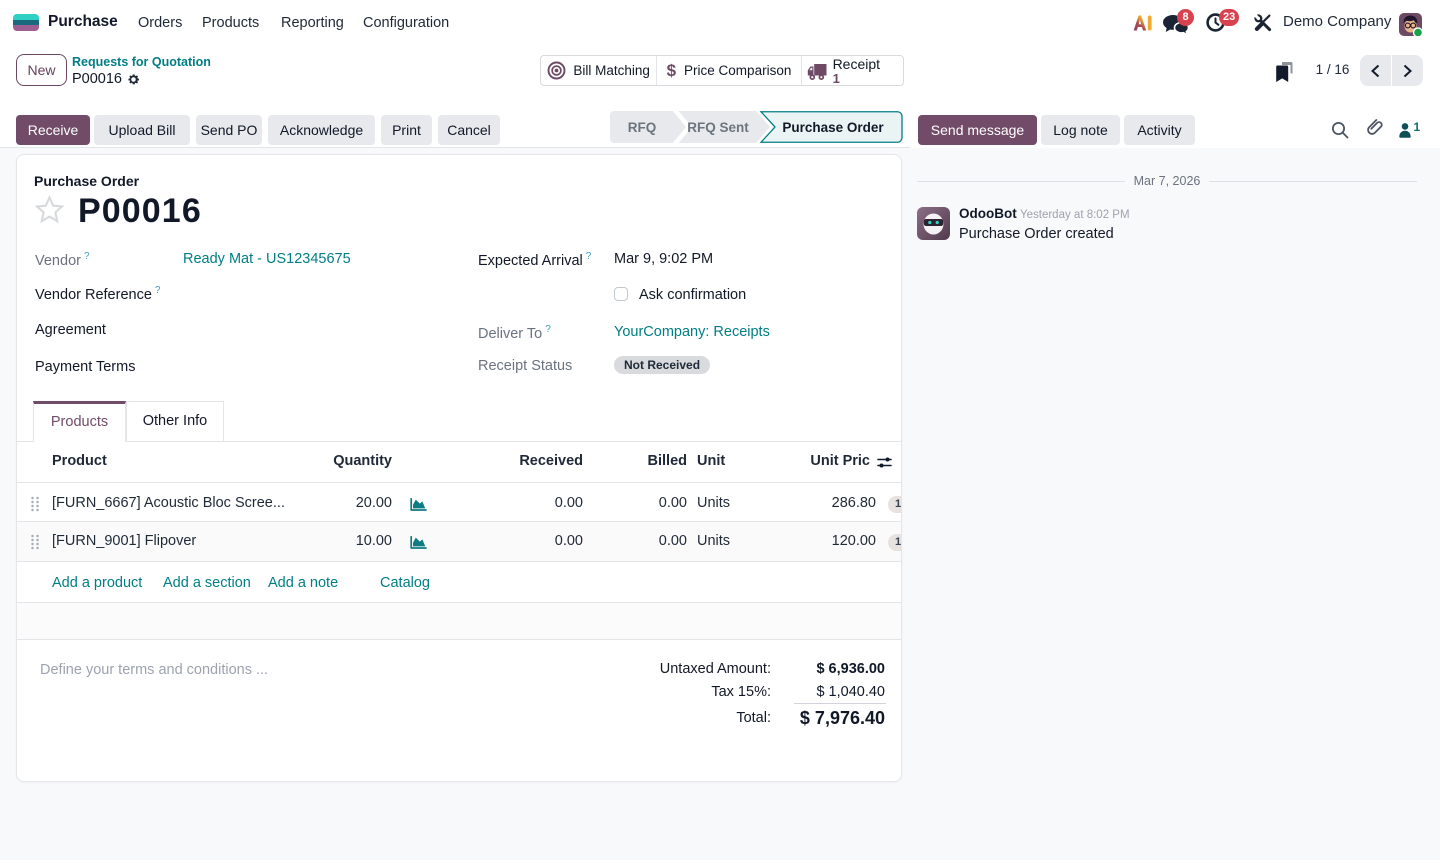 The height and width of the screenshot is (860, 1440). What do you see at coordinates (642, 127) in the screenshot?
I see `svg-text: RFQ` at bounding box center [642, 127].